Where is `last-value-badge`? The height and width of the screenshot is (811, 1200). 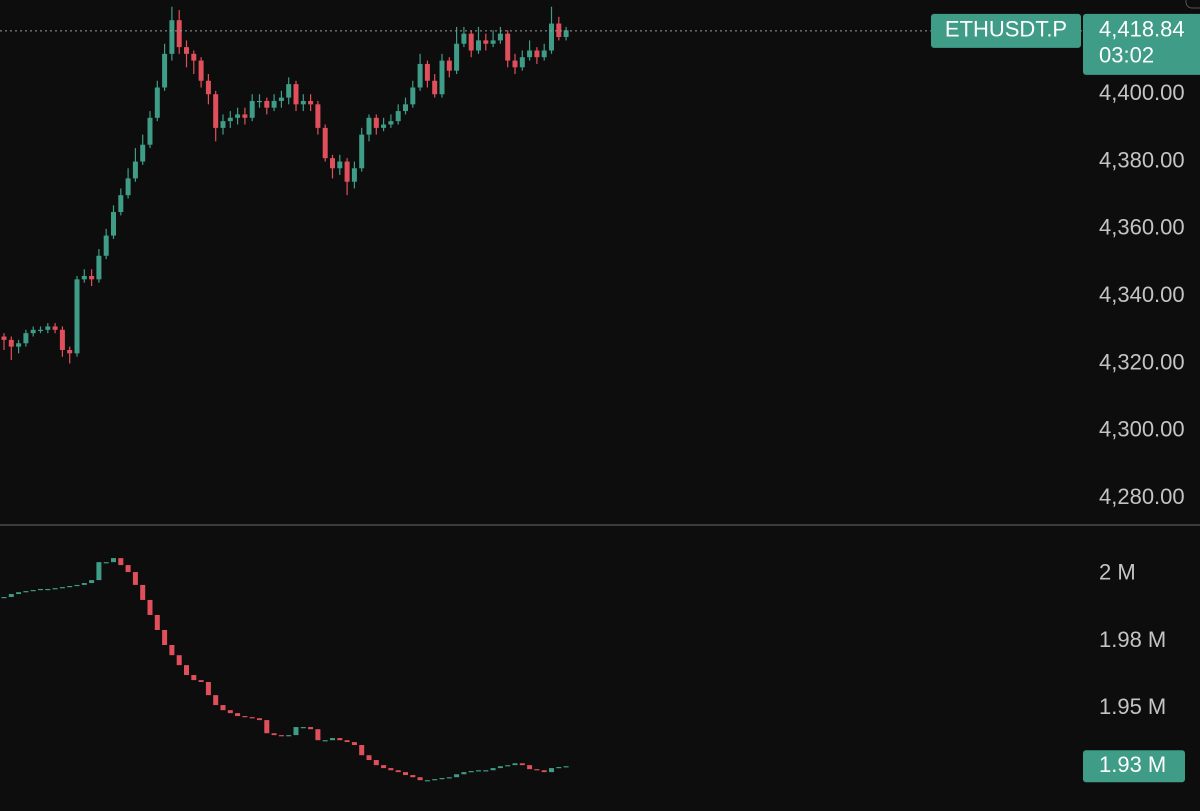 last-value-badge is located at coordinates (1134, 766).